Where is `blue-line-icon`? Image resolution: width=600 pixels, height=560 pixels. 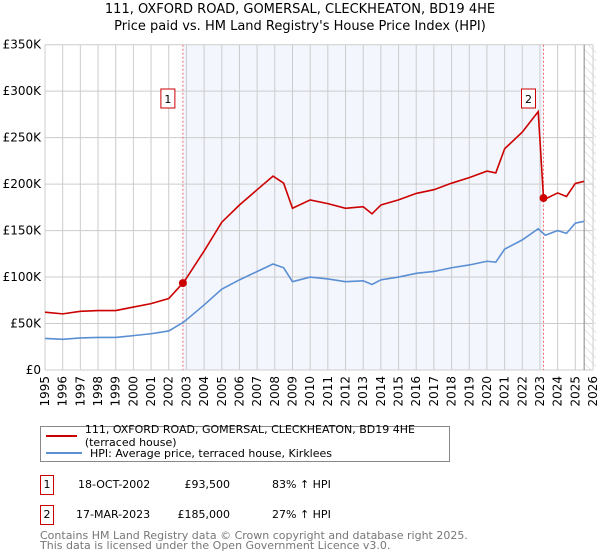 blue-line-icon is located at coordinates (64, 453).